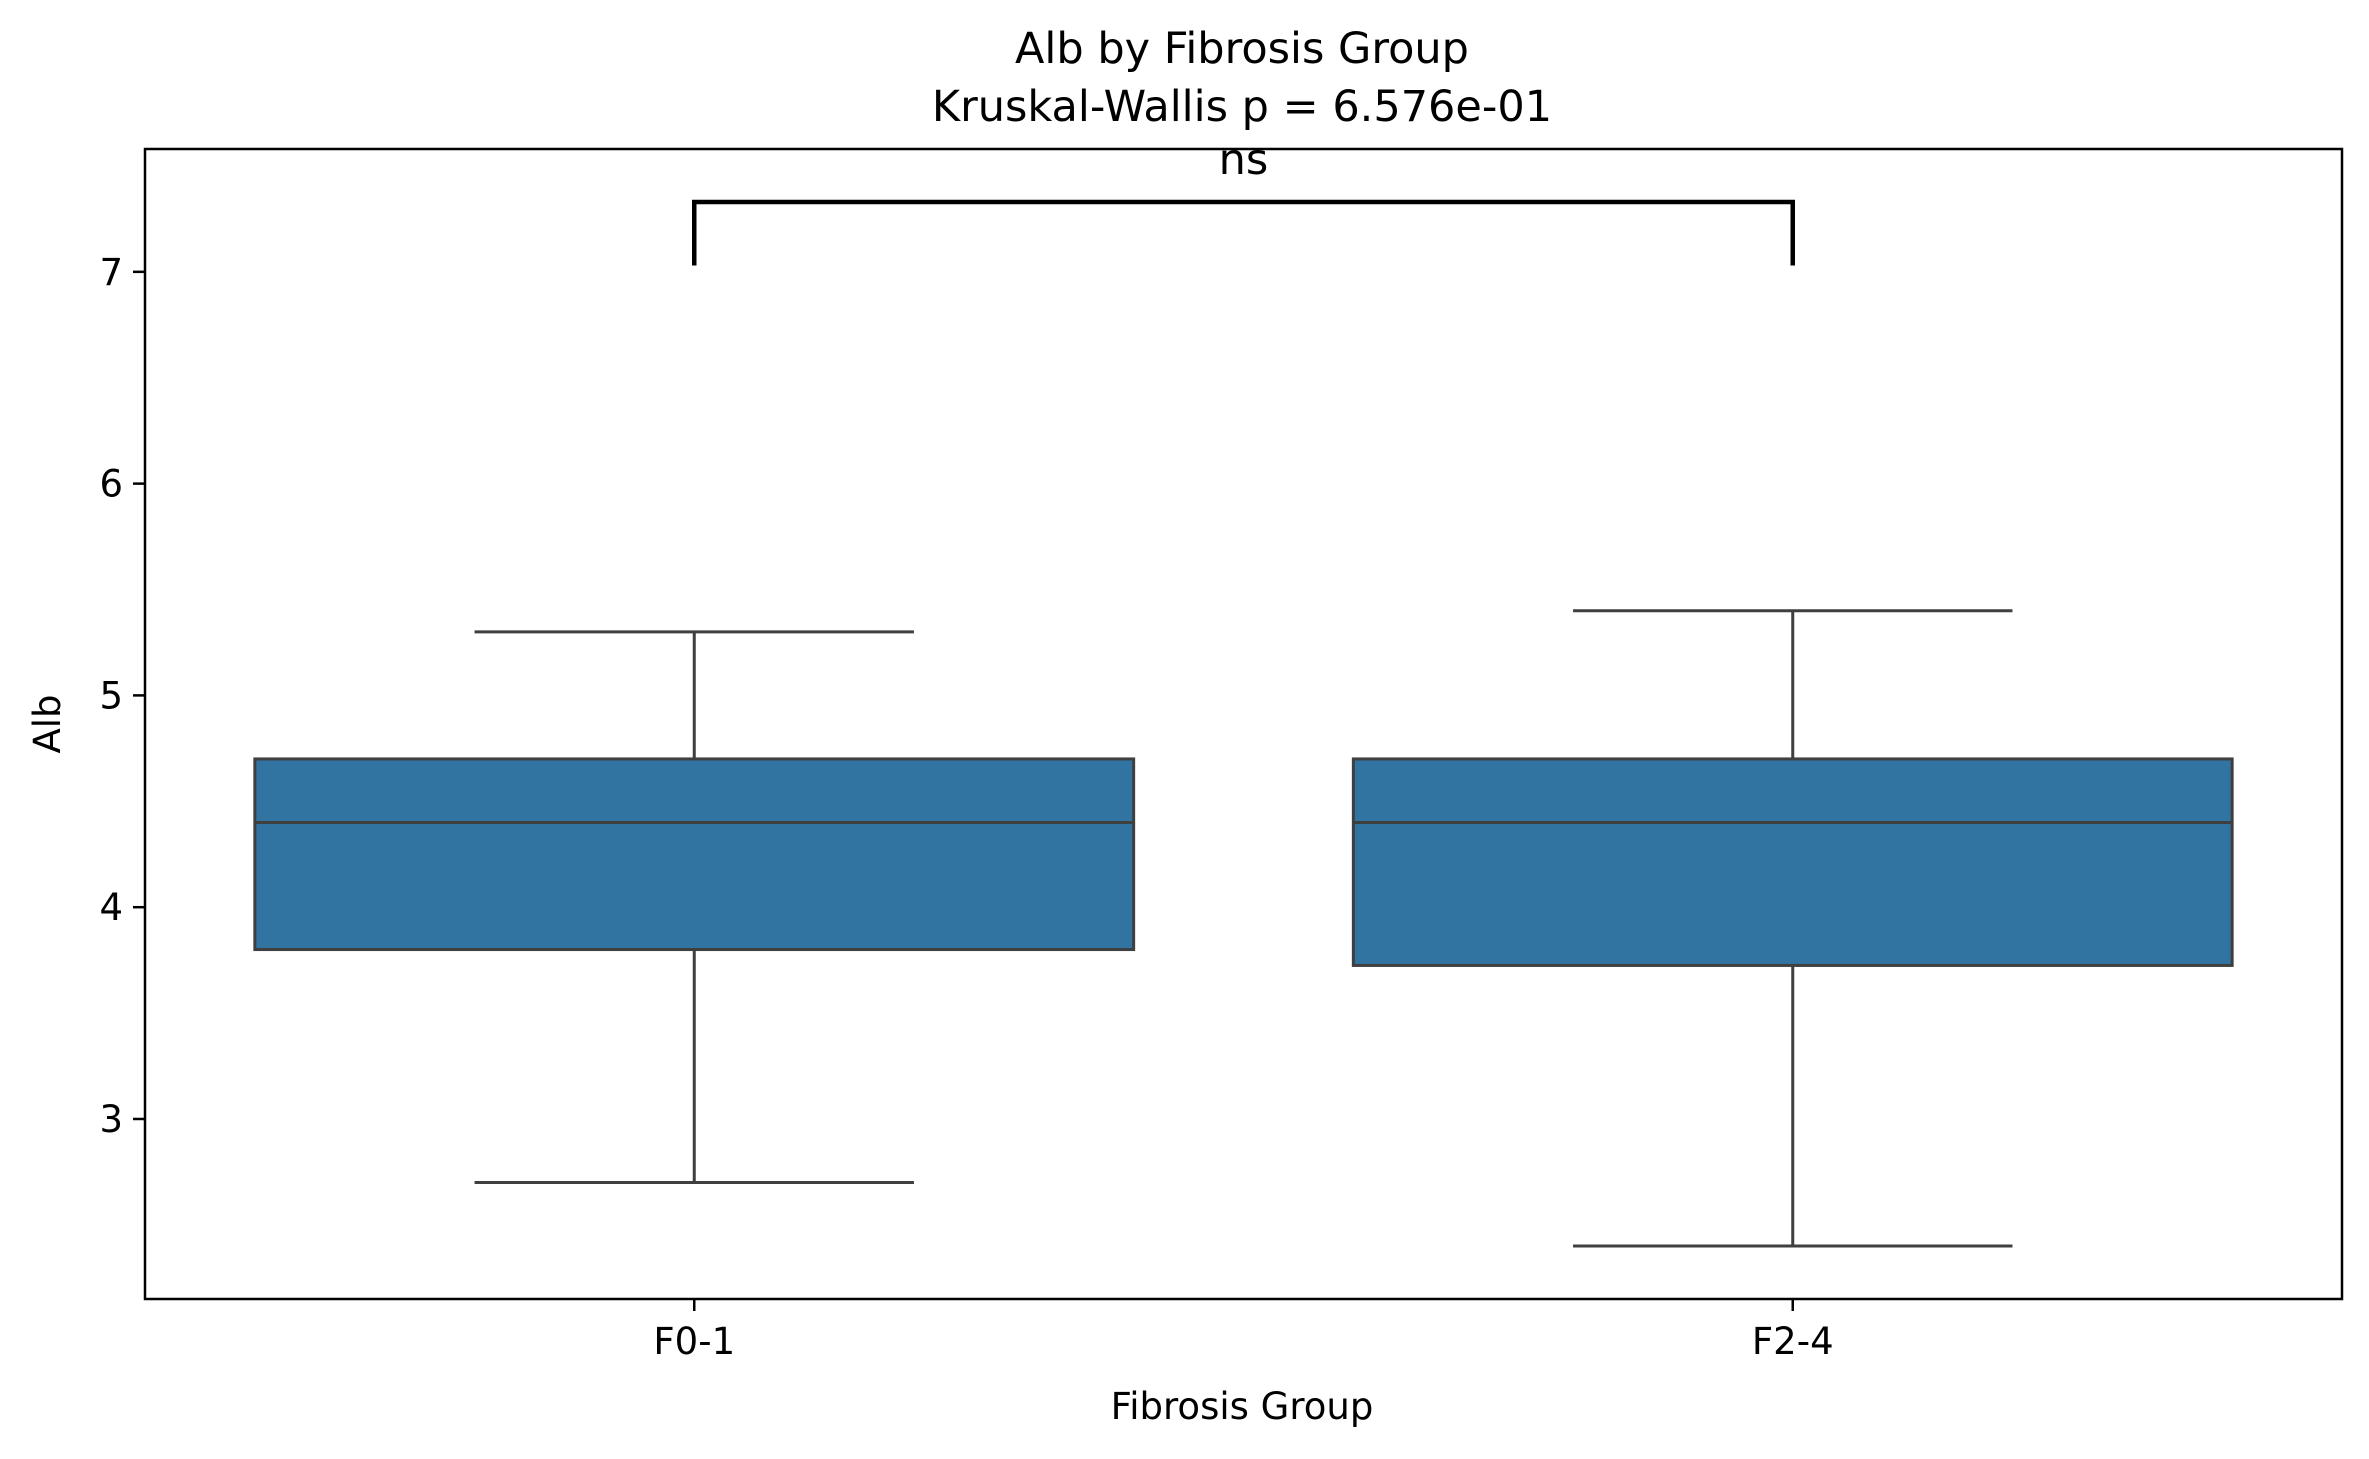 The image size is (2369, 1459). Describe the element at coordinates (1242, 49) in the screenshot. I see `chart-title: Alb by Fibrosis Group` at that location.